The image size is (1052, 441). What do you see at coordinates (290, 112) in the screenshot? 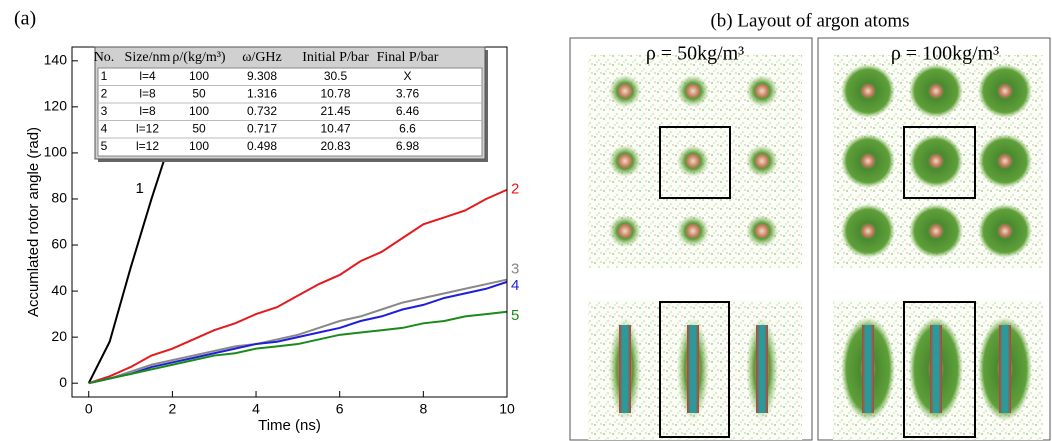
I see `table-body` at bounding box center [290, 112].